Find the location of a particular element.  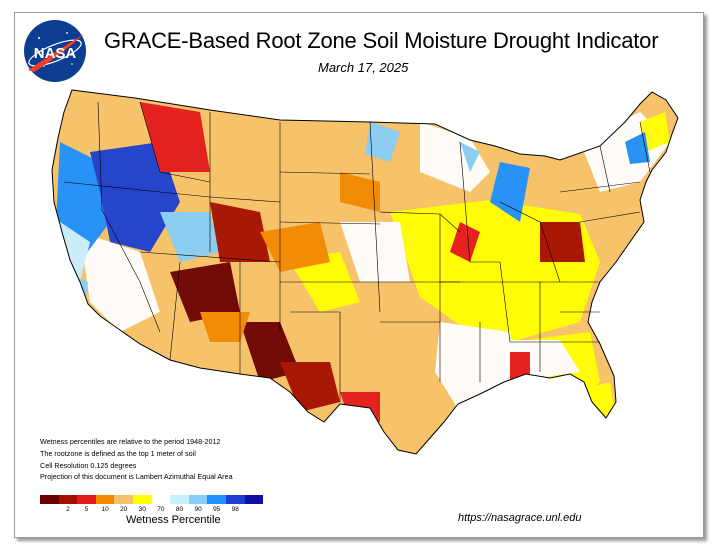

legend-tick: 20 is located at coordinates (124, 509).